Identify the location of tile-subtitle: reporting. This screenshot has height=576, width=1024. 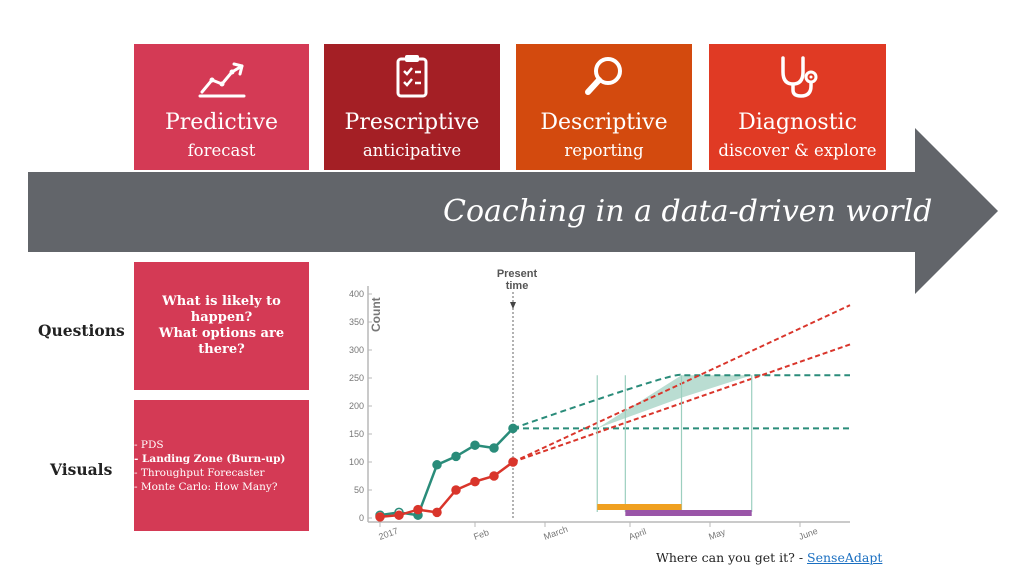
(604, 150).